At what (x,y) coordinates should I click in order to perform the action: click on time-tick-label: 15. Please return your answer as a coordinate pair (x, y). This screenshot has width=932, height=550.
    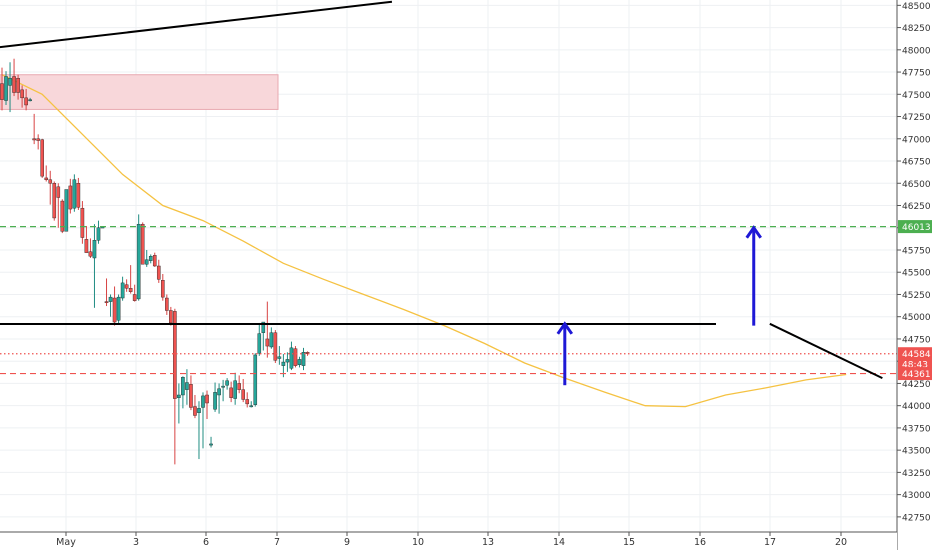
    Looking at the image, I should click on (629, 542).